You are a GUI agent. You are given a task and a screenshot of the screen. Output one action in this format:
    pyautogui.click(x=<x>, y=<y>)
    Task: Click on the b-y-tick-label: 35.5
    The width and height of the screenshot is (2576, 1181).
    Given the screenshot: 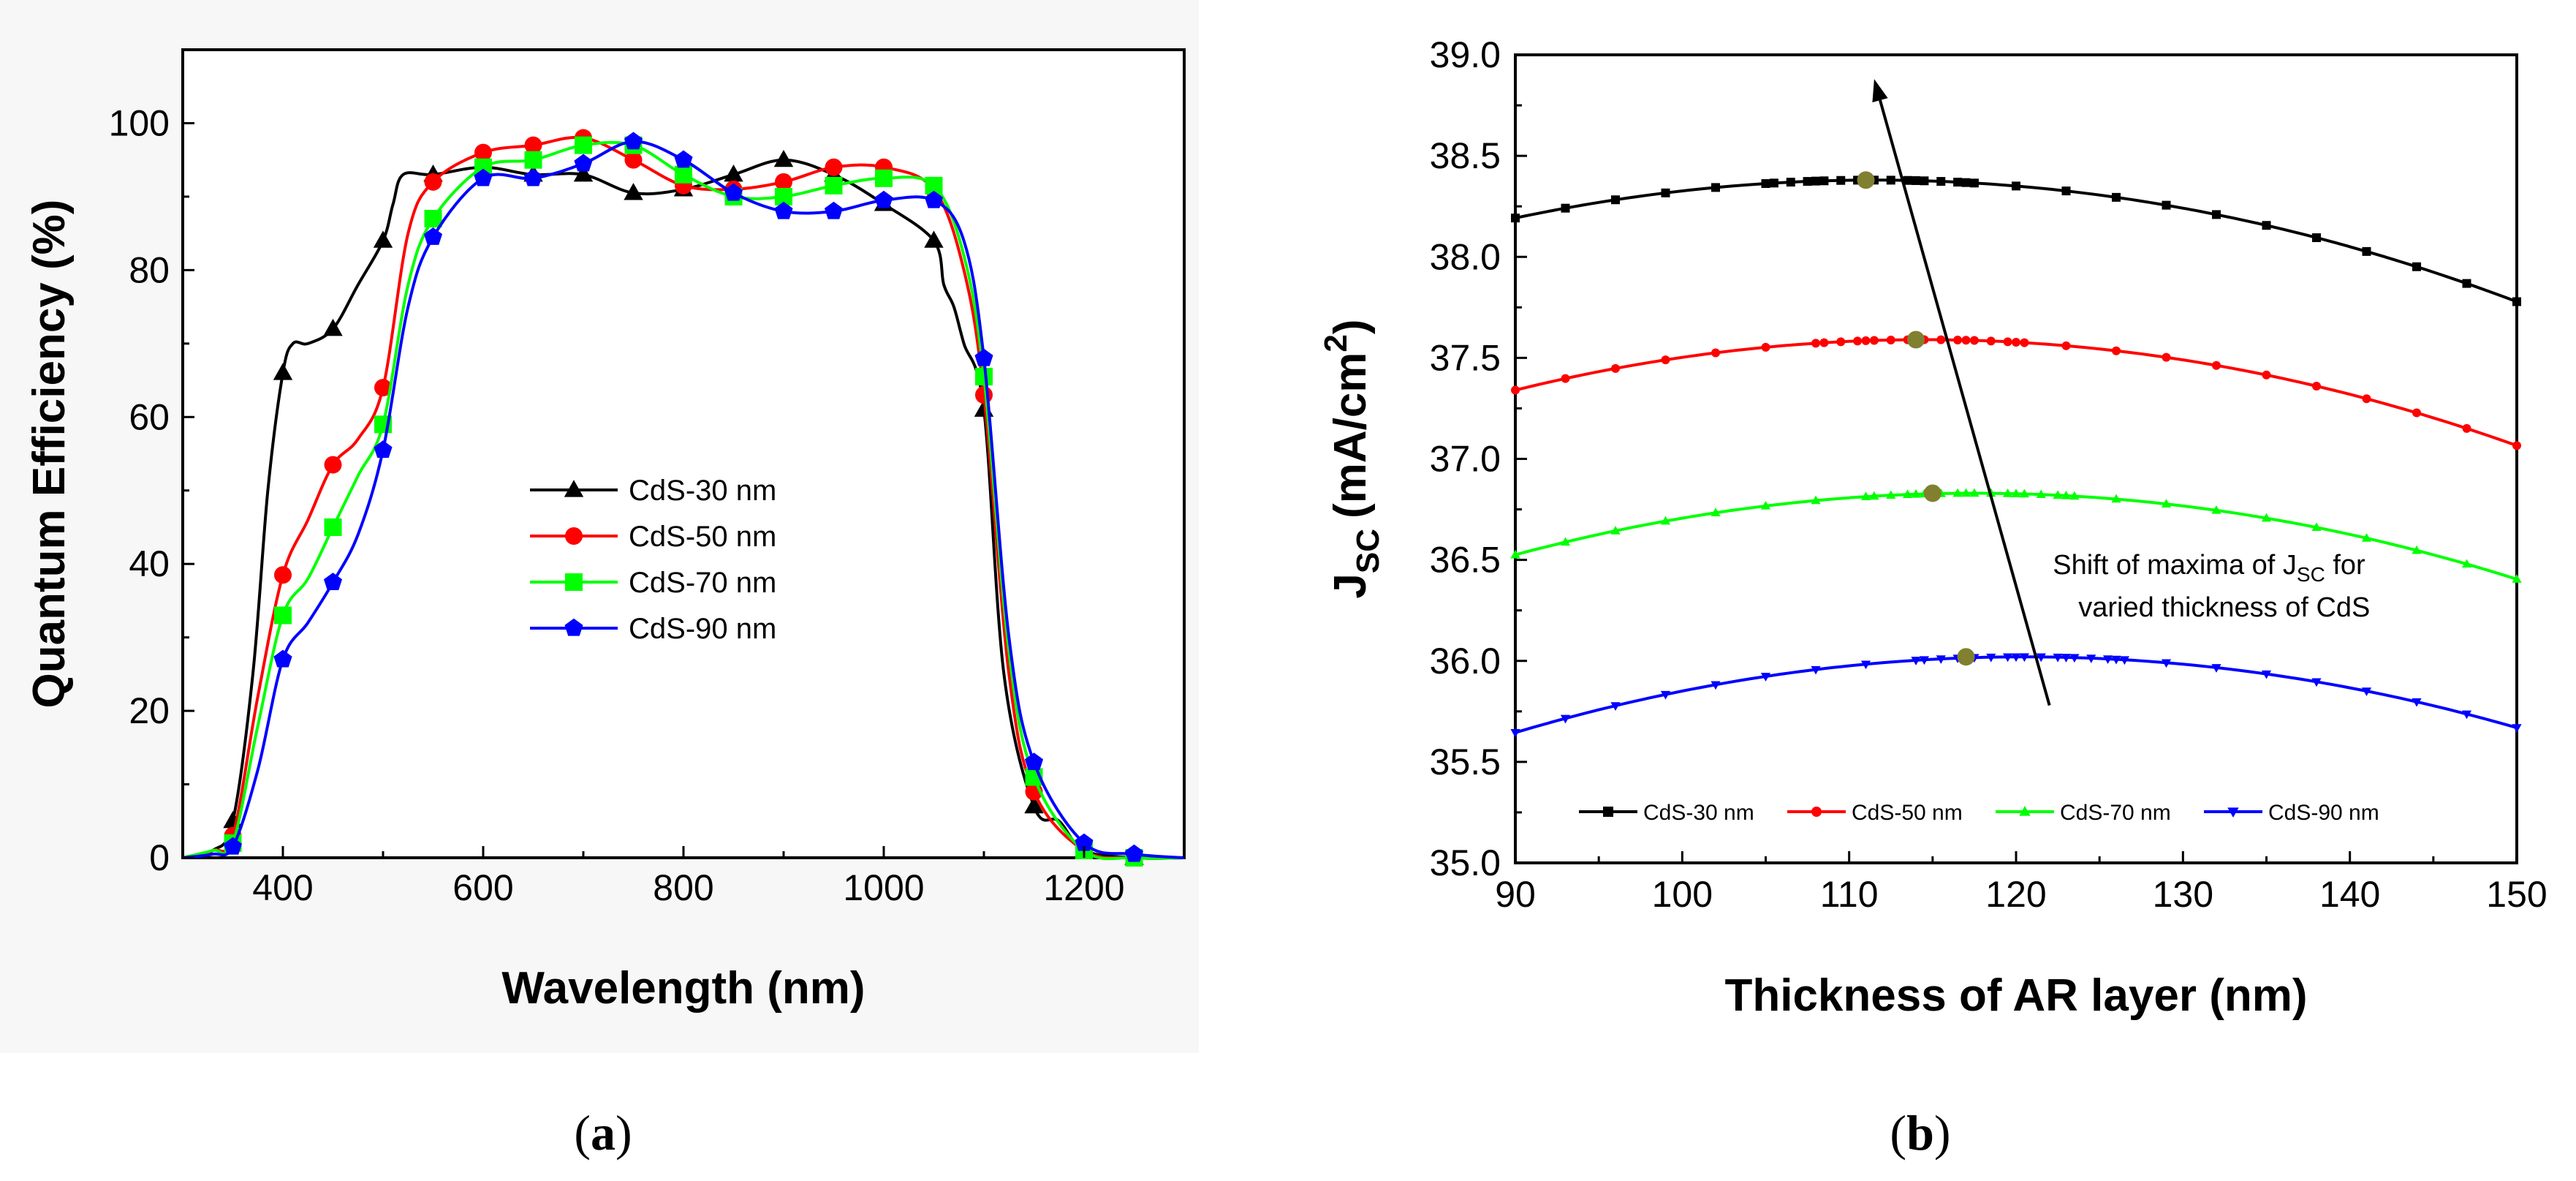 What is the action you would take?
    pyautogui.click(x=1465, y=762)
    